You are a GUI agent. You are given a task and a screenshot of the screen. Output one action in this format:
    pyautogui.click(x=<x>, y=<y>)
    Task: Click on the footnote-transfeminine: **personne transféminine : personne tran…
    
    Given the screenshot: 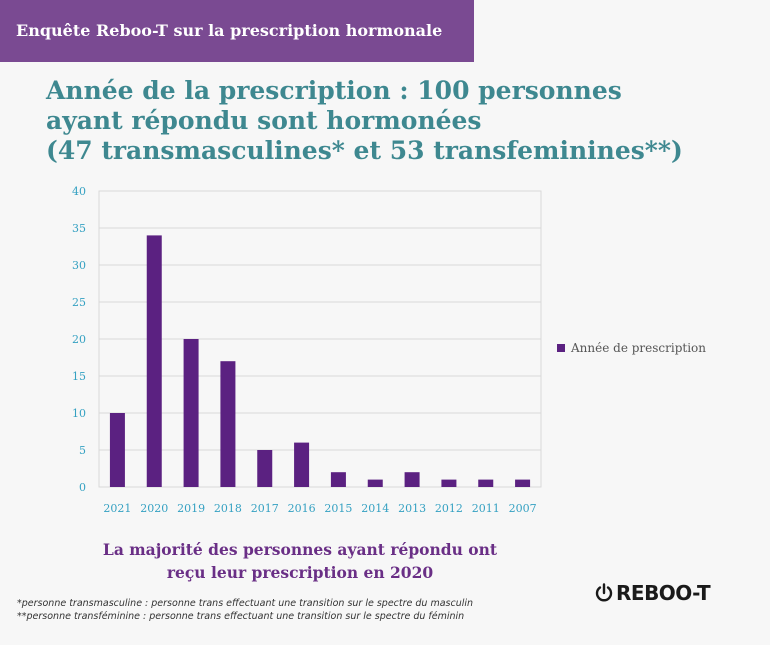 What is the action you would take?
    pyautogui.click(x=241, y=616)
    